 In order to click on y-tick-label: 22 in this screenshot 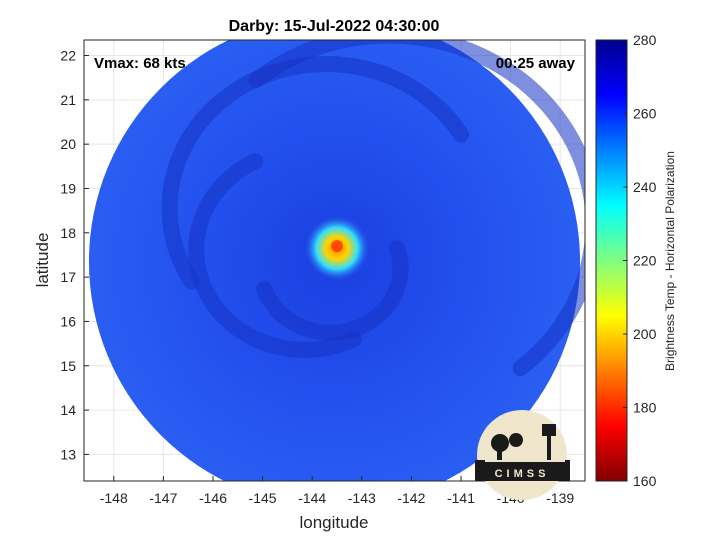, I will do `click(68, 56)`.